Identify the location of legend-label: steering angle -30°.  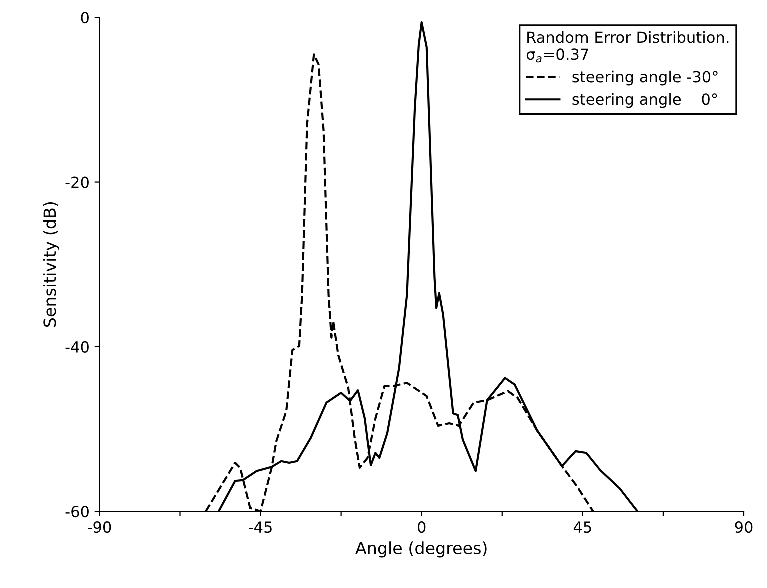
(645, 78).